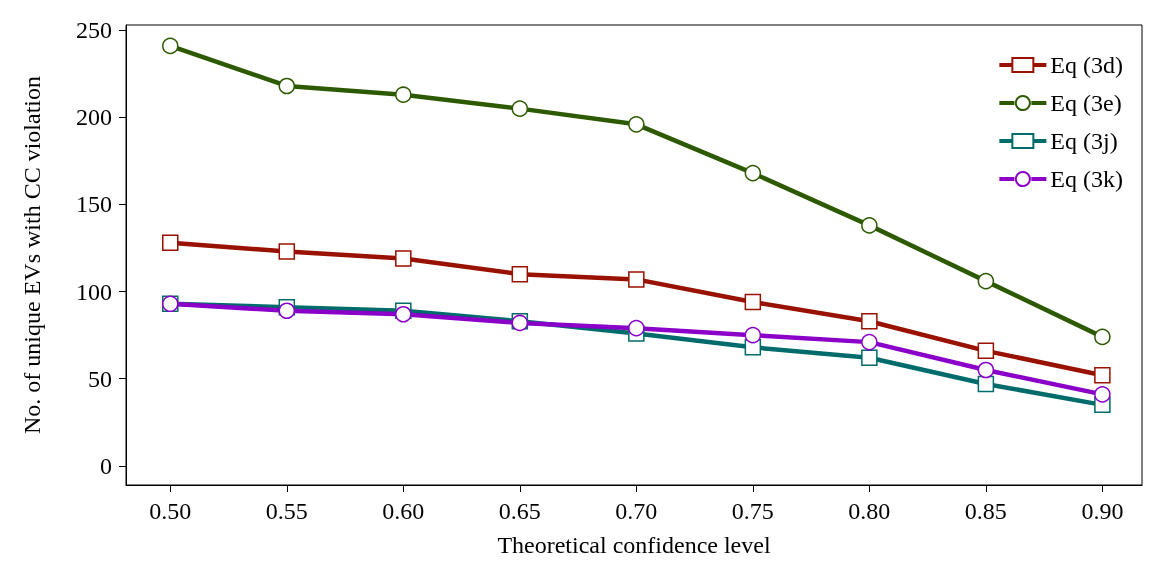 This screenshot has height=571, width=1156. I want to click on x-tick-label: 0.75, so click(752, 511).